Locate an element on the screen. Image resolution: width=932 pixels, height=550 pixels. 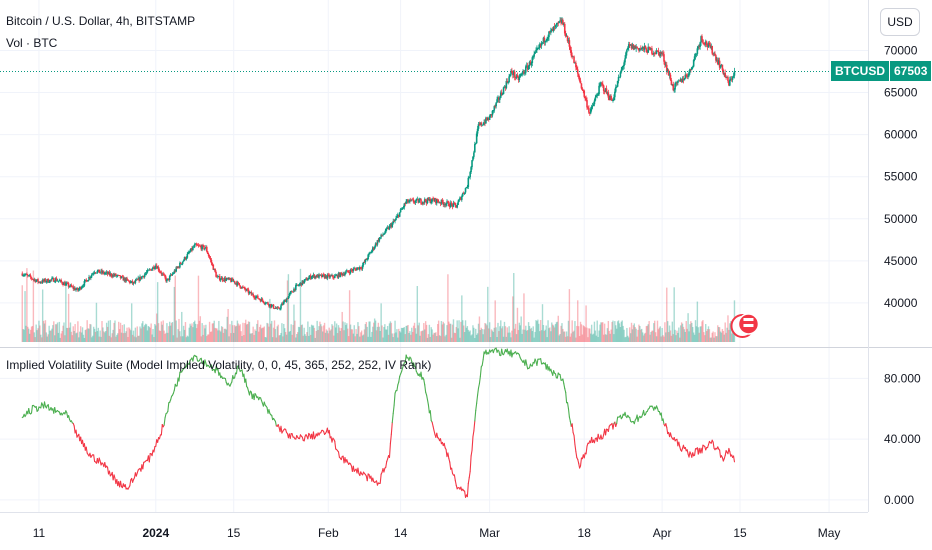
time-axis-label: Feb is located at coordinates (328, 533).